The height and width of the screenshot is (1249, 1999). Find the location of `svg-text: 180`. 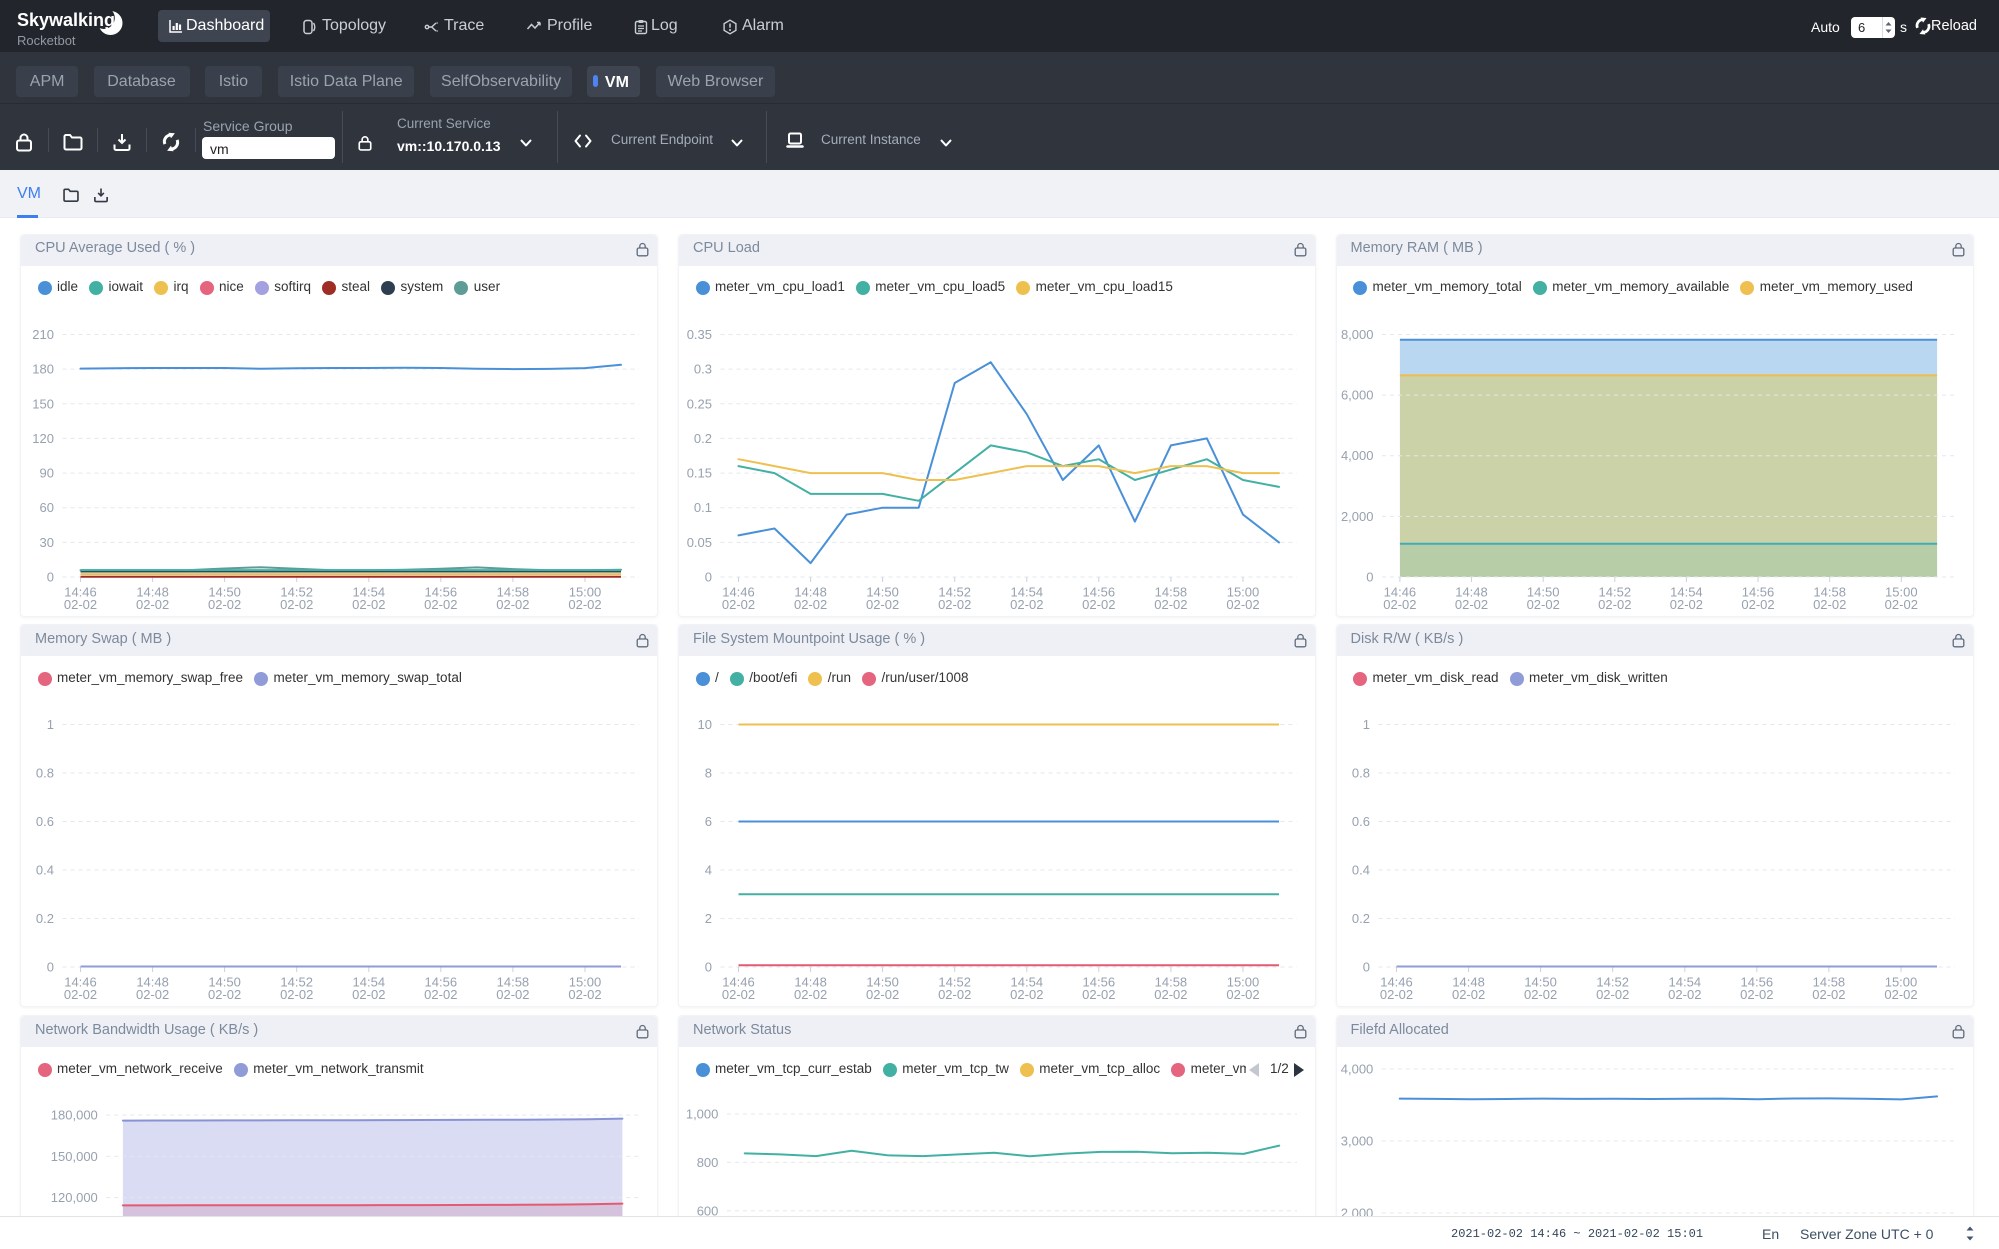

svg-text: 180 is located at coordinates (43, 368).